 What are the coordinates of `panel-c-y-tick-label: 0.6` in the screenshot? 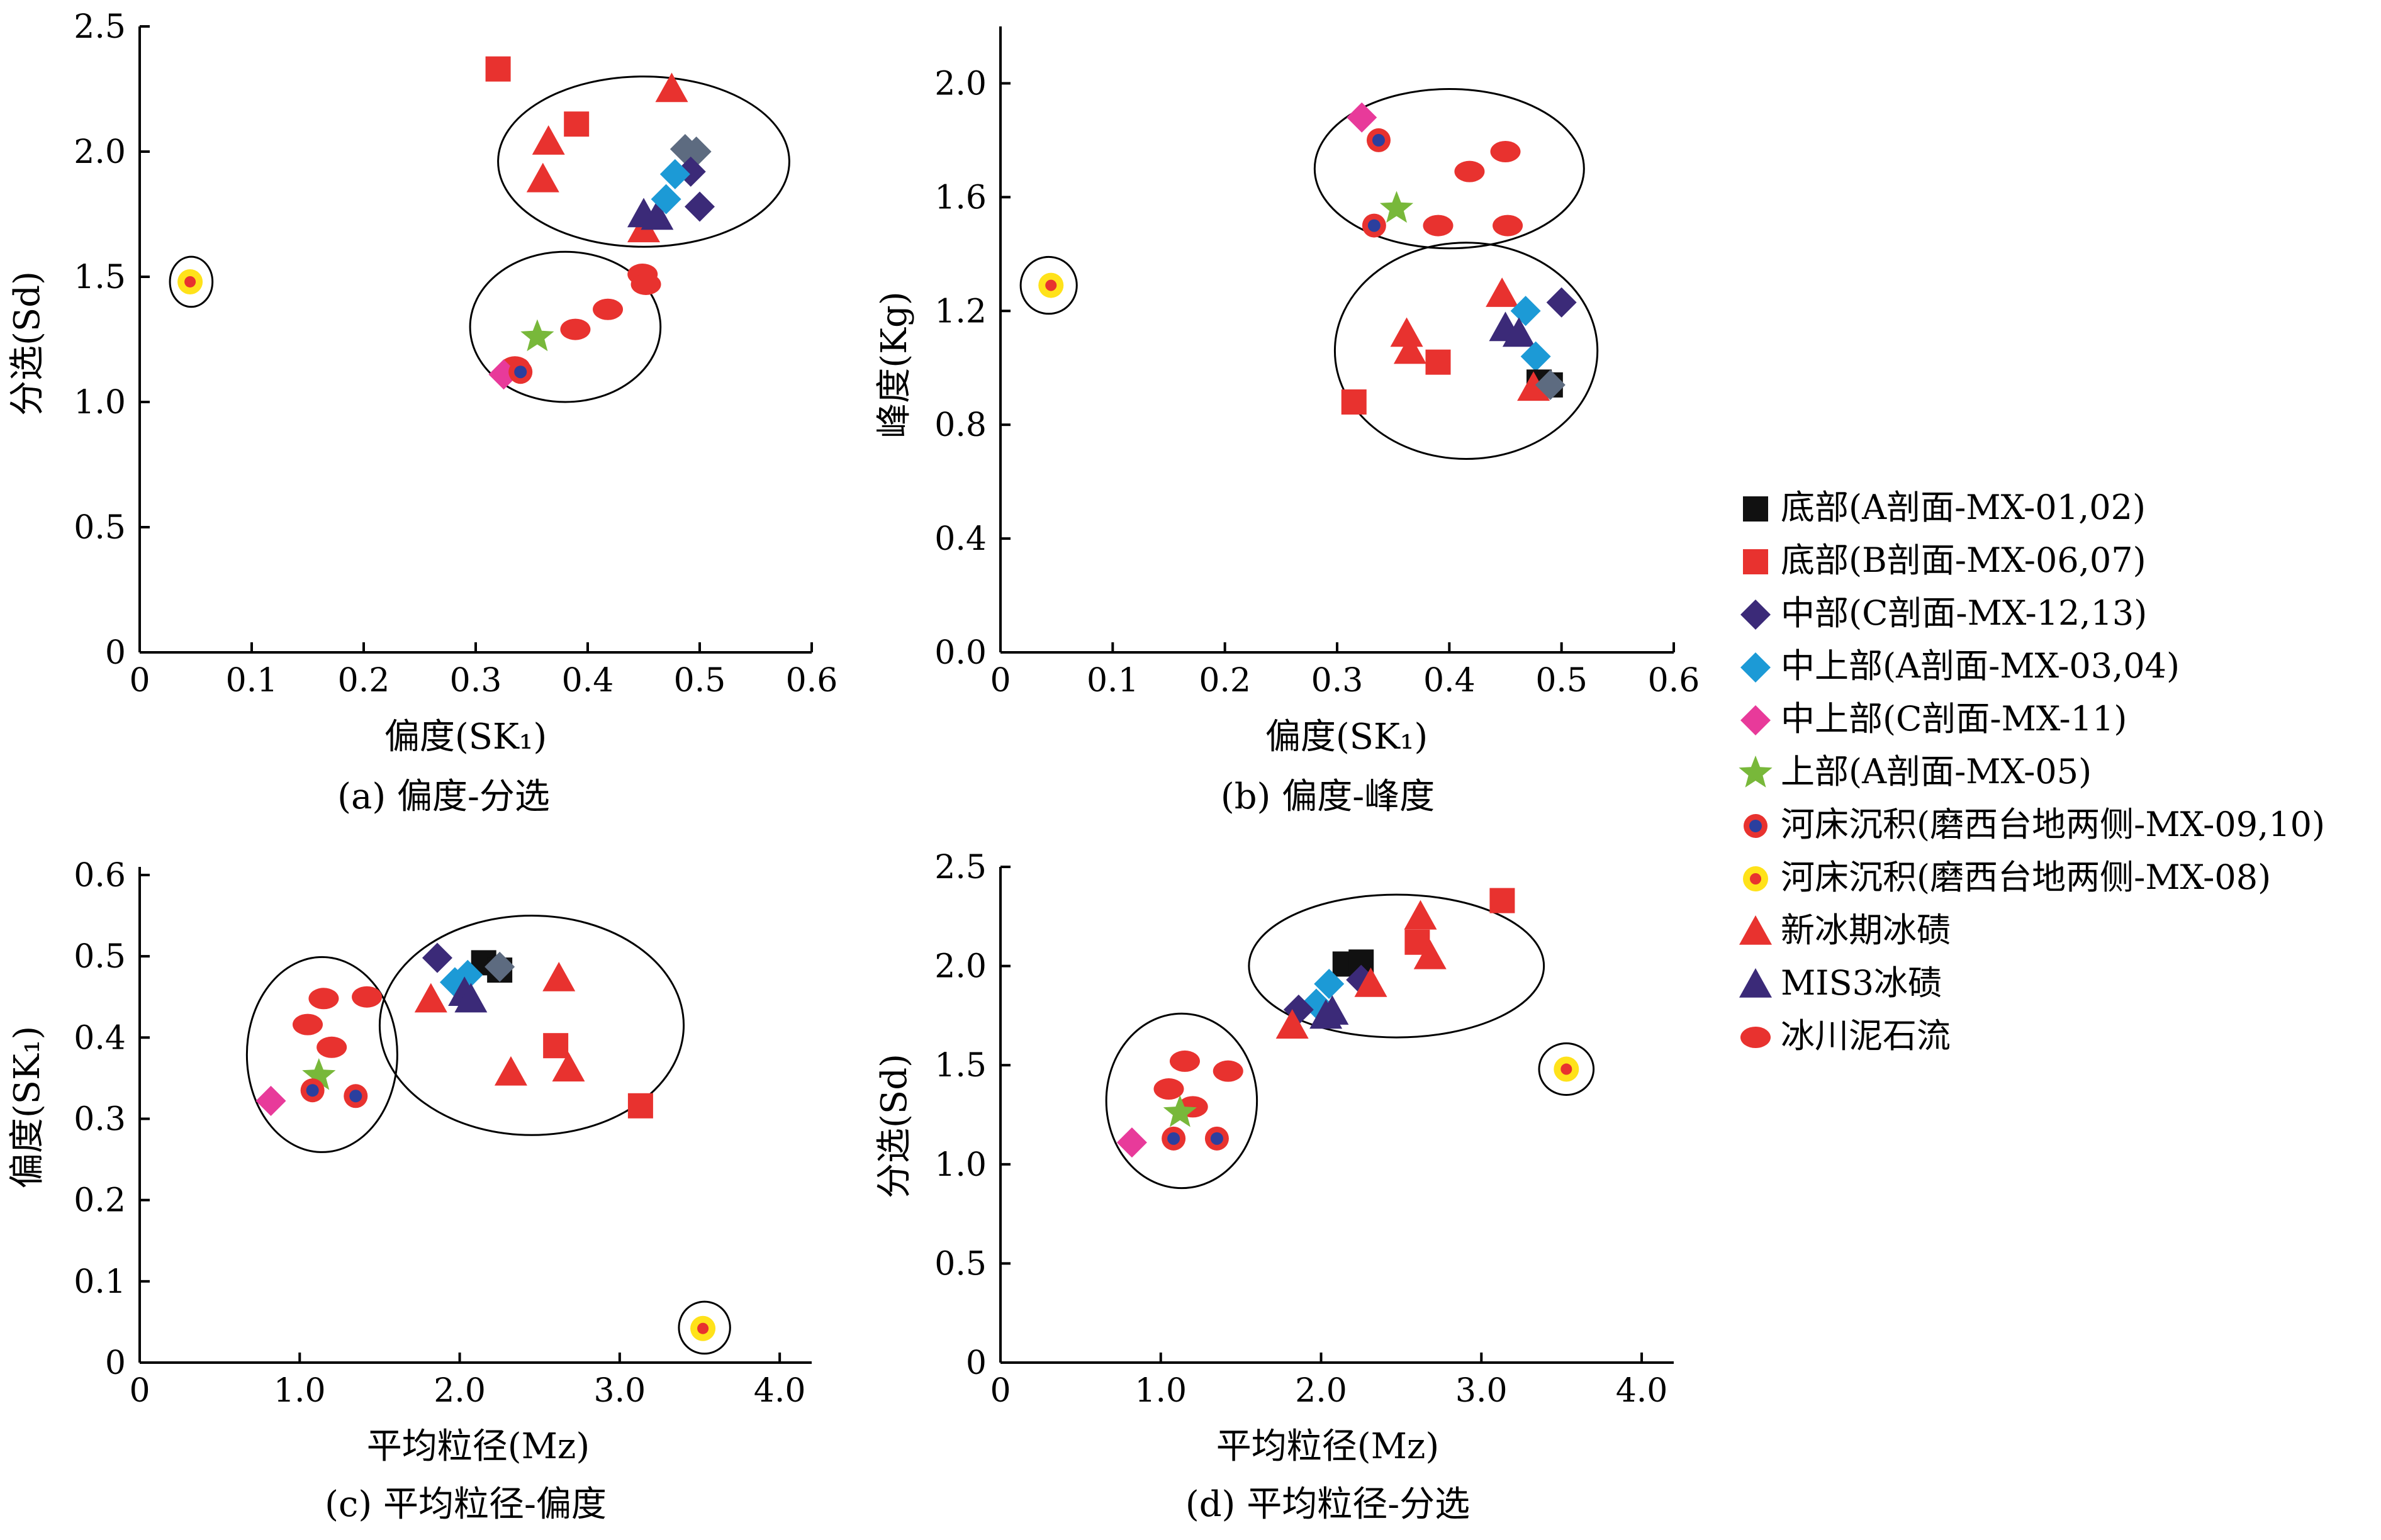 It's located at (100, 876).